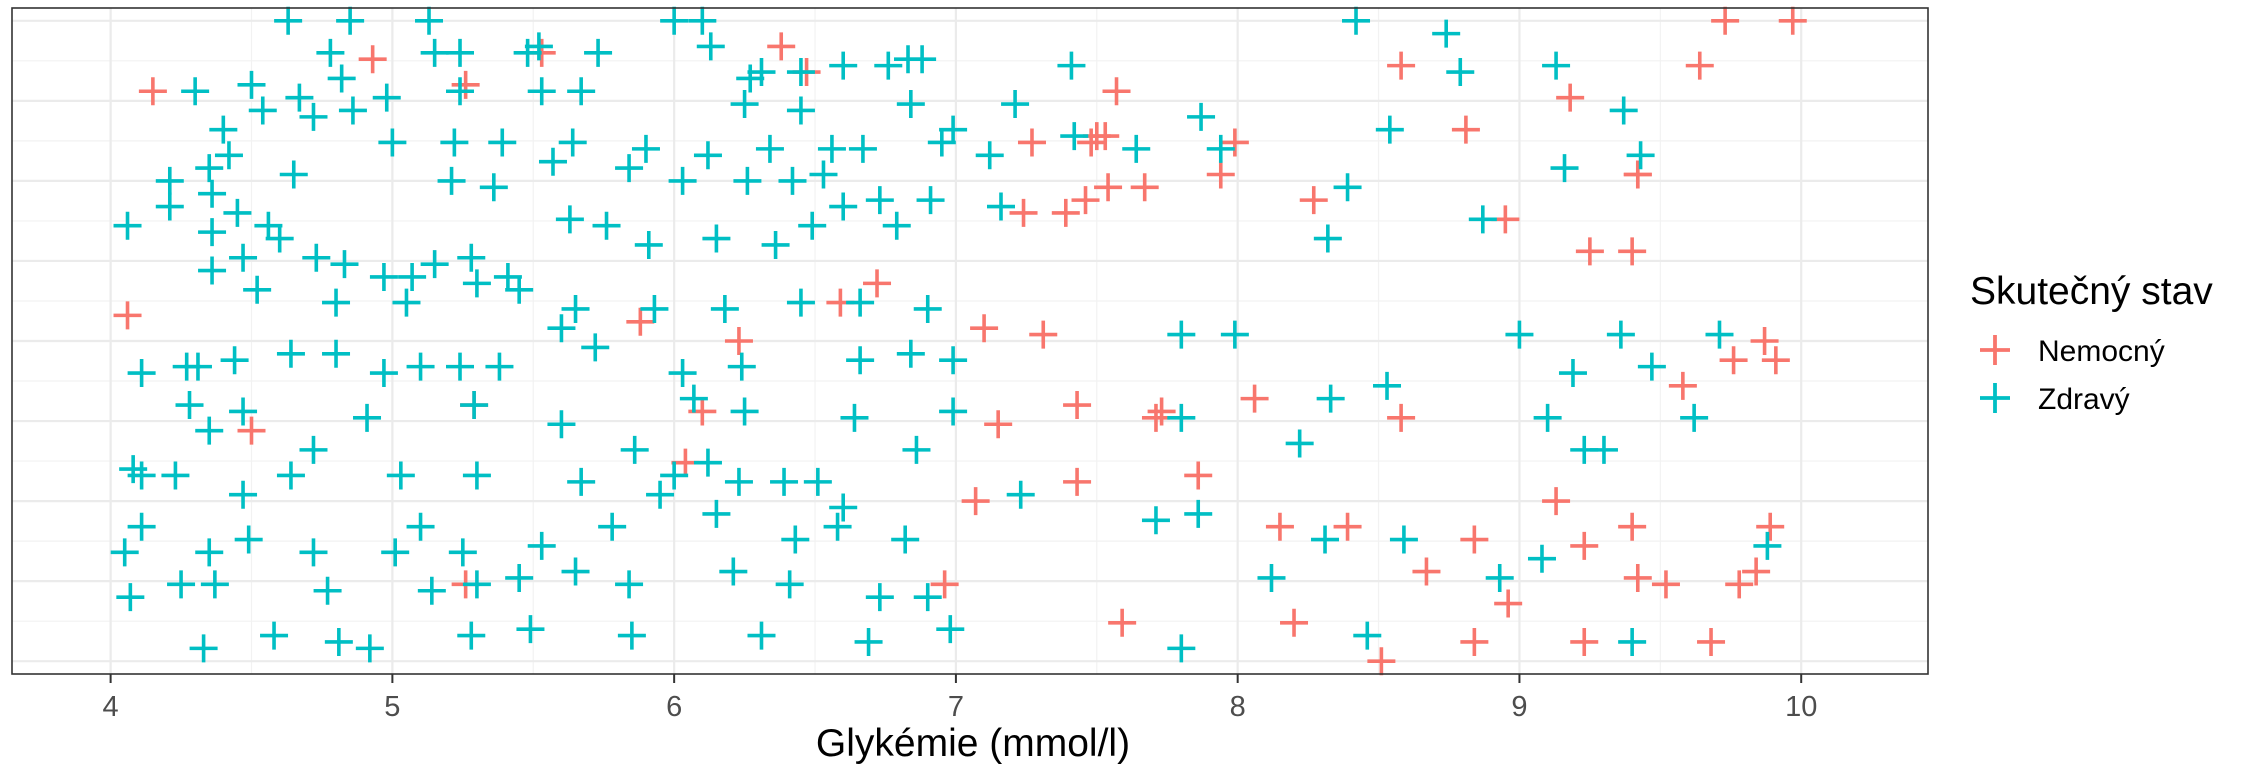  I want to click on x-tick-label: 5, so click(392, 707).